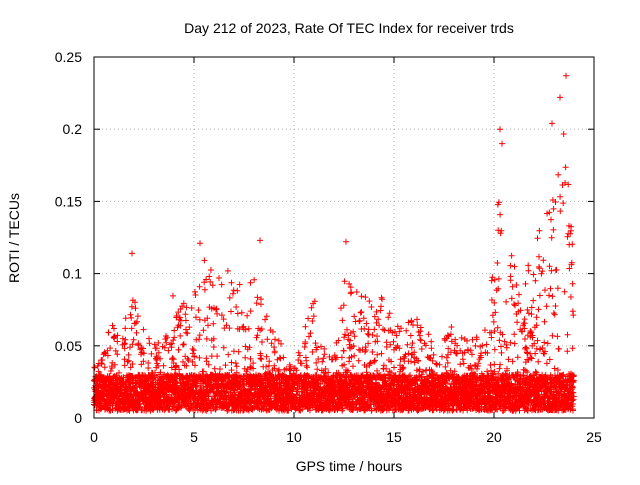 The height and width of the screenshot is (485, 640). I want to click on x-tick-label: 10, so click(294, 437).